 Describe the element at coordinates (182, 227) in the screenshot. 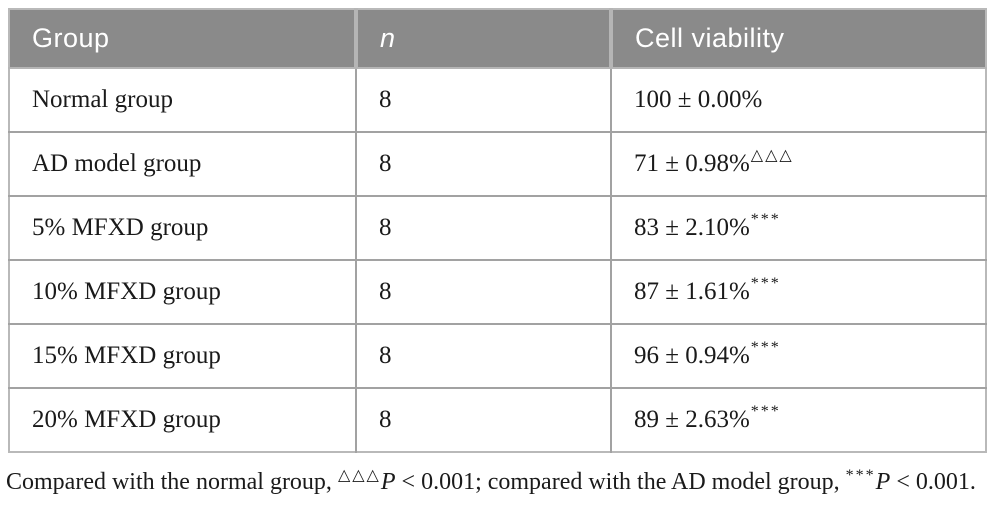

I see `group-cell: 5% MFXD group` at that location.